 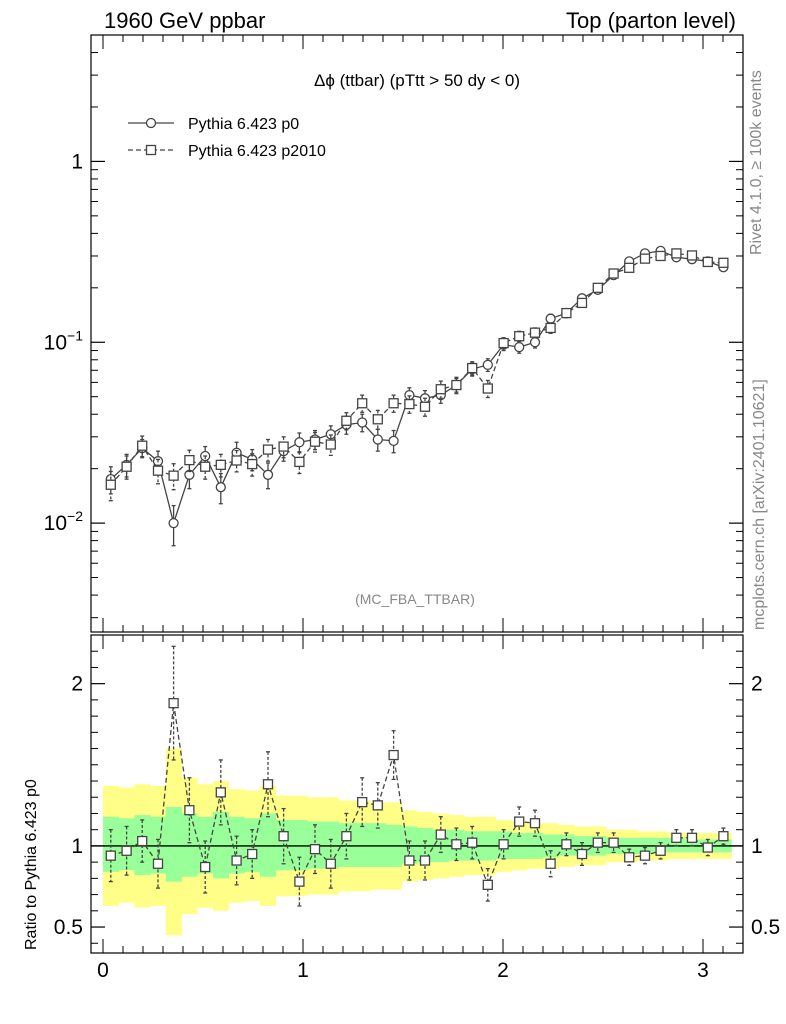 I want to click on legend: Pythia 6.423 p0 Pythia 6.423 p2010, so click(x=227, y=138).